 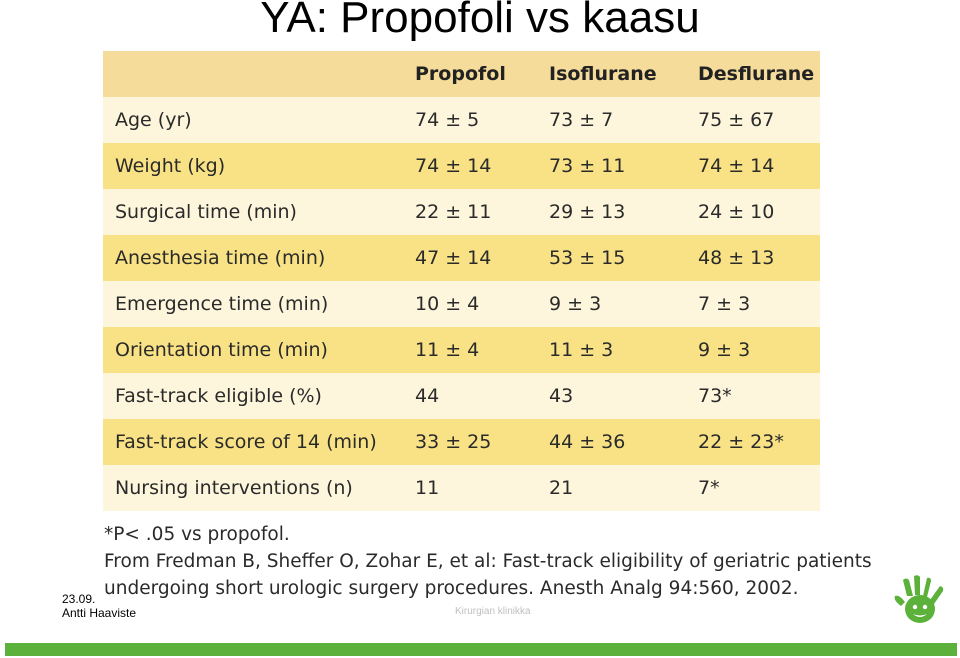 I want to click on header-cell-isoflurane: Isoflurane, so click(x=603, y=74).